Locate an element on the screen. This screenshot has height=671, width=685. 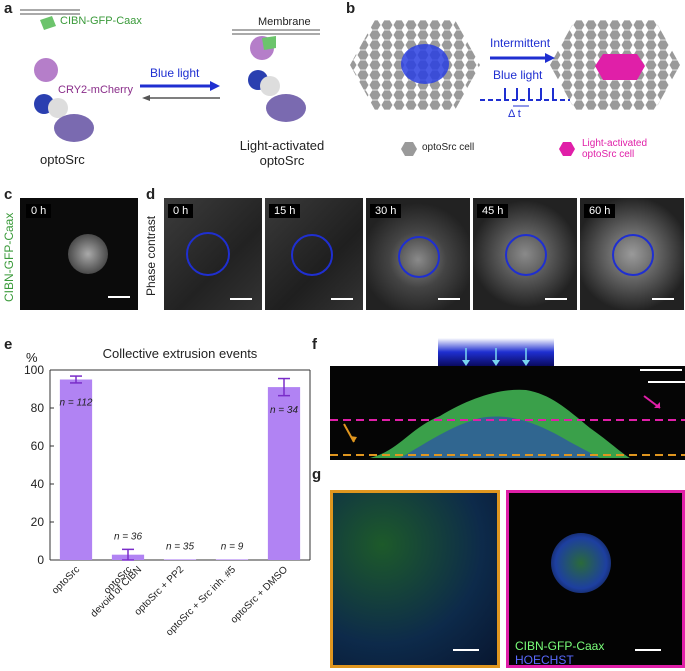
panel-label-e: e is located at coordinates (8, 344).